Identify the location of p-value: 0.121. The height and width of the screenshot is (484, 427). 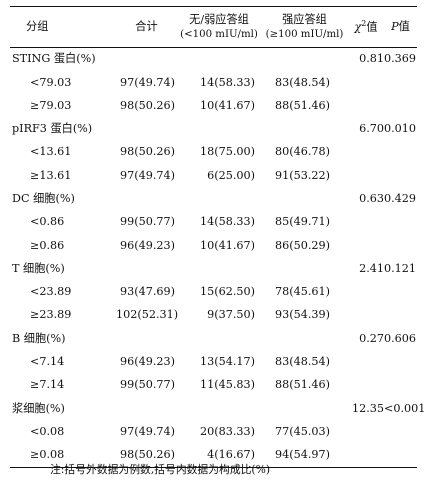
(400, 268).